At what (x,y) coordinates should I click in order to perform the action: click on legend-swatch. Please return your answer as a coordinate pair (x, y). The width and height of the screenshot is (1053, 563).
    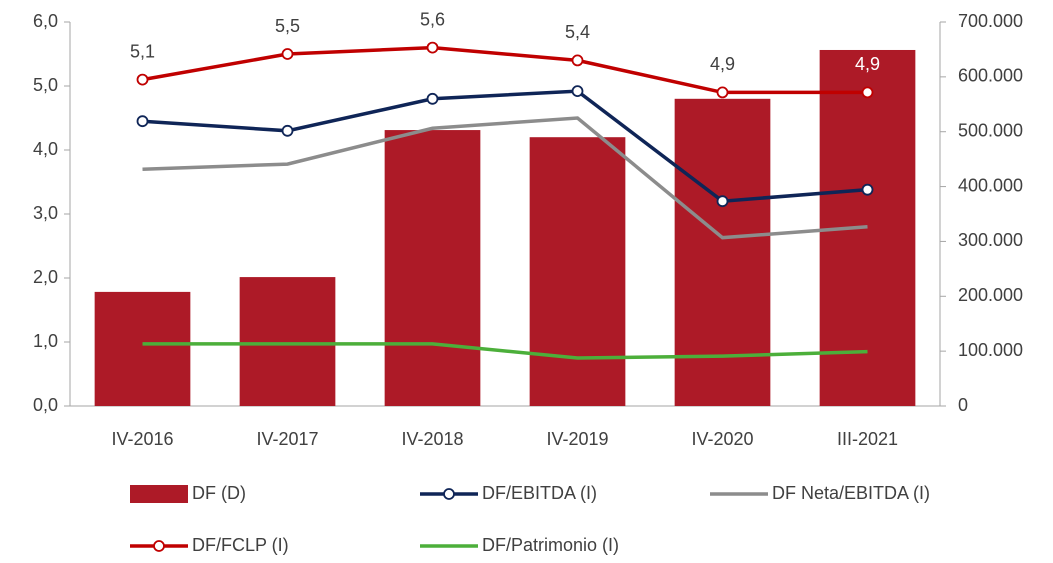
    Looking at the image, I should click on (159, 494).